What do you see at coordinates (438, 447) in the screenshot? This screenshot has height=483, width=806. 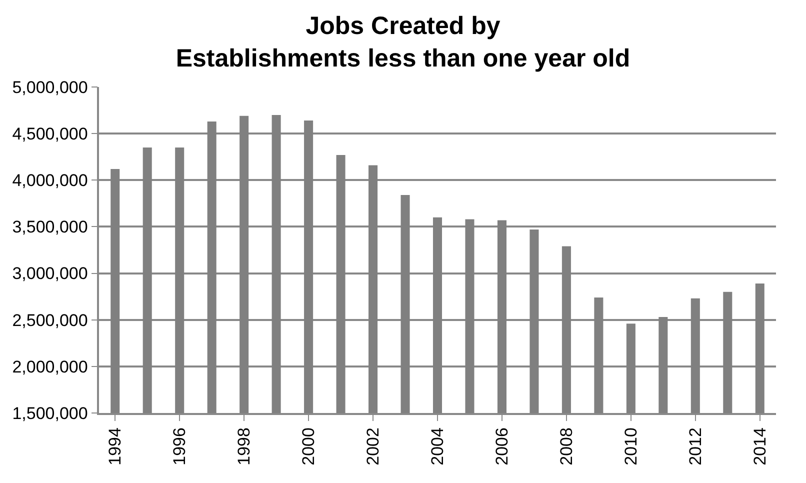 I see `x-tick-label: 2004` at bounding box center [438, 447].